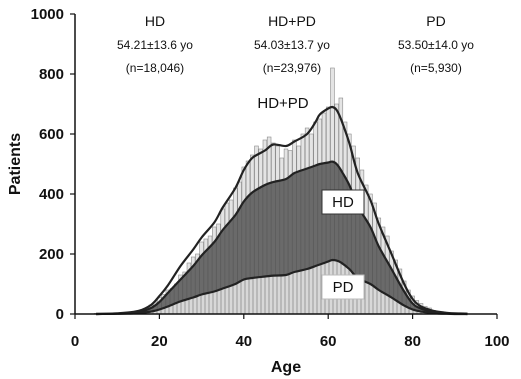  I want to click on y-axis-title: Patients, so click(15, 164).